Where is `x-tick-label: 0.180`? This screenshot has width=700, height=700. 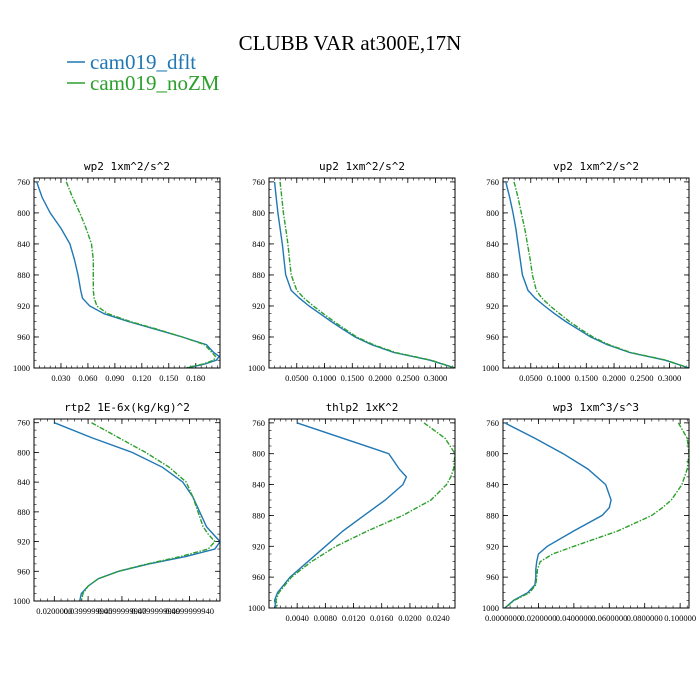 x-tick-label: 0.180 is located at coordinates (195, 378).